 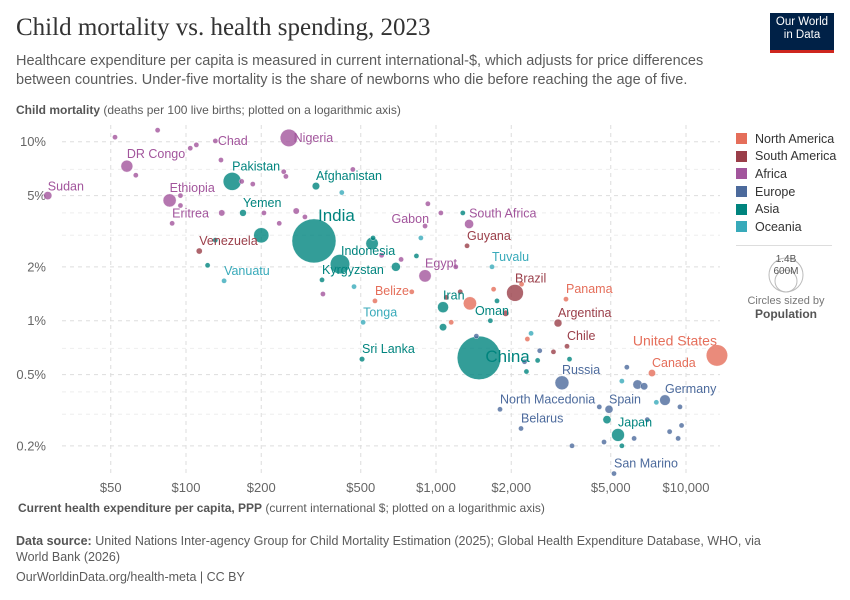 I want to click on data-point-gabon, so click(x=425, y=226).